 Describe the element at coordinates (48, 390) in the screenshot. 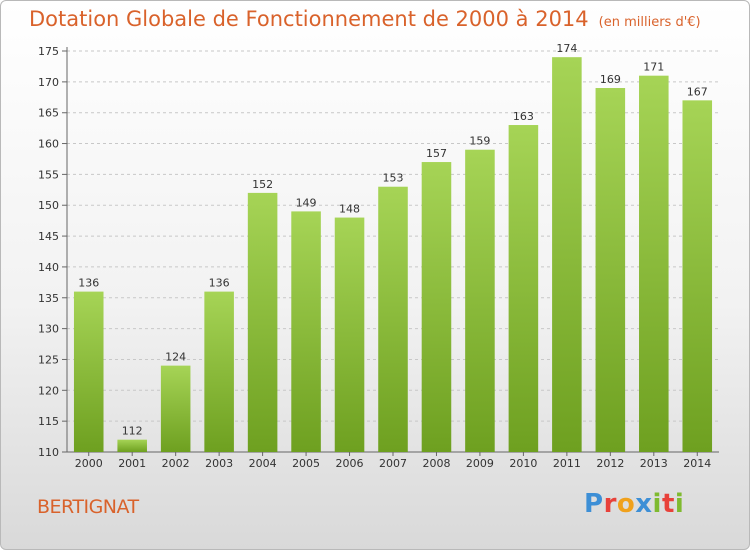

I see `y-tick-label: 120` at that location.